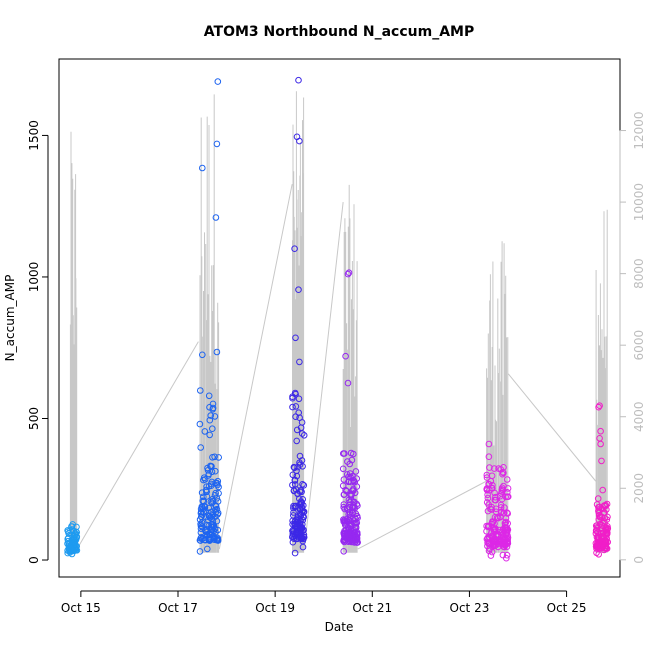  Describe the element at coordinates (34, 560) in the screenshot. I see `y-tick-label: 0` at that location.